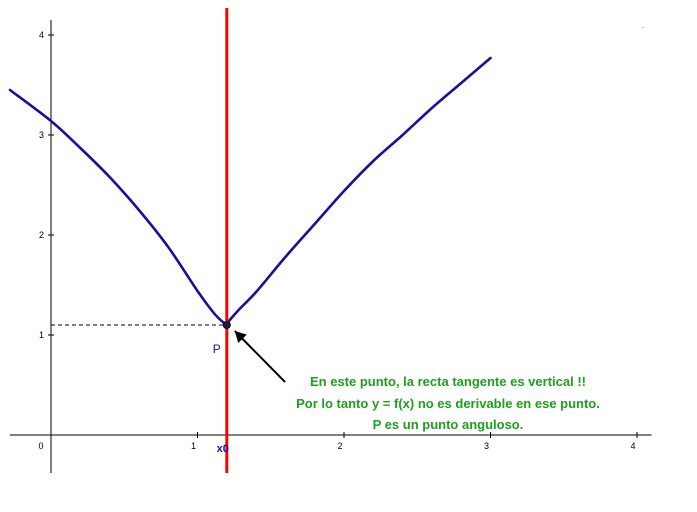  What do you see at coordinates (118, 207) in the screenshot?
I see `curve-left-branch` at bounding box center [118, 207].